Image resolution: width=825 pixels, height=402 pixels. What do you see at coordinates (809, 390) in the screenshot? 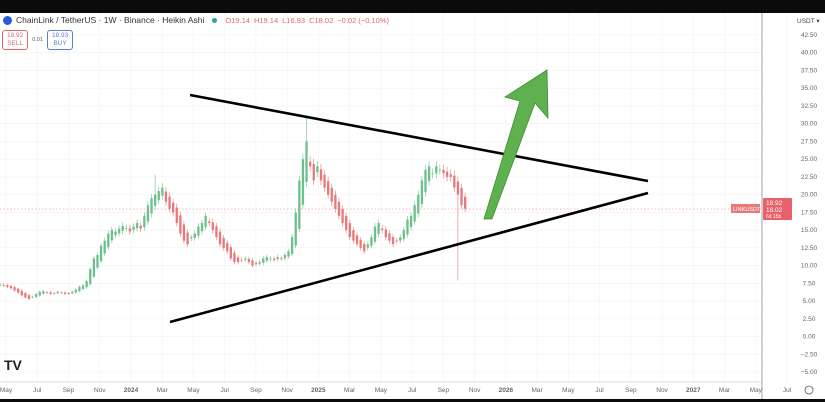
I see `settings-icon` at bounding box center [809, 390].